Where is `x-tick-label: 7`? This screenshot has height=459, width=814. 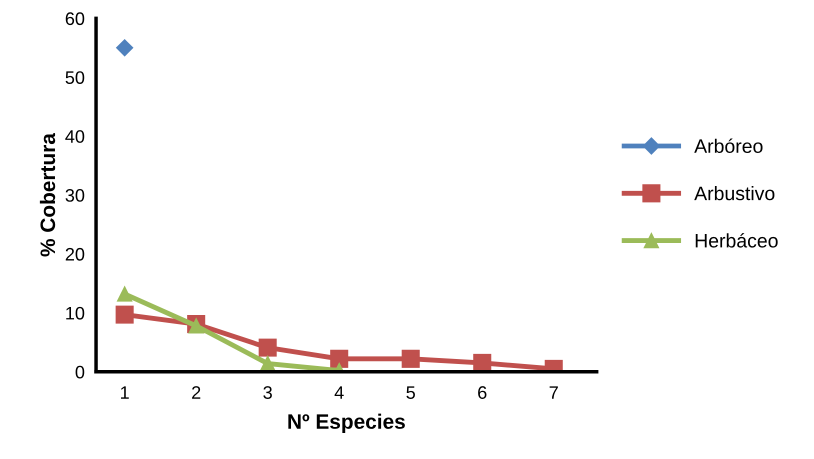 x-tick-label: 7 is located at coordinates (554, 392).